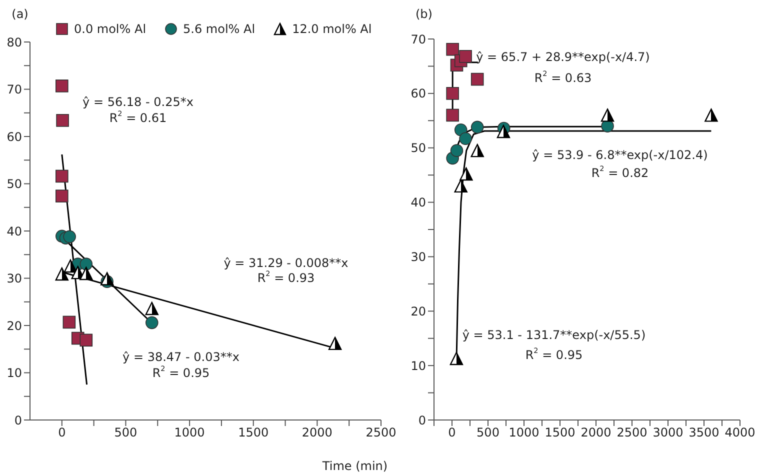  Describe the element at coordinates (704, 433) in the screenshot. I see `x-tick-label: 3500` at that location.